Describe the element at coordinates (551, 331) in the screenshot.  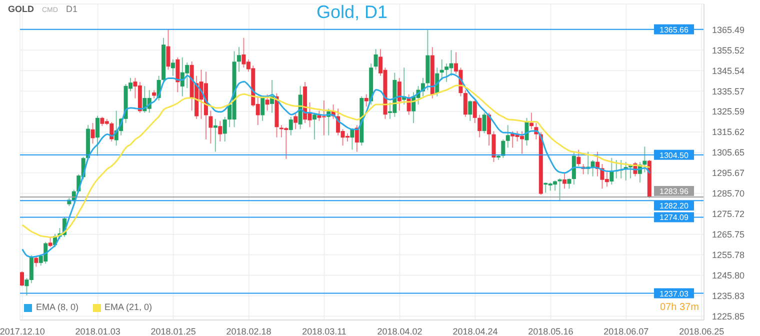
I see `x-tick-label: 2018.05.16` at that location.